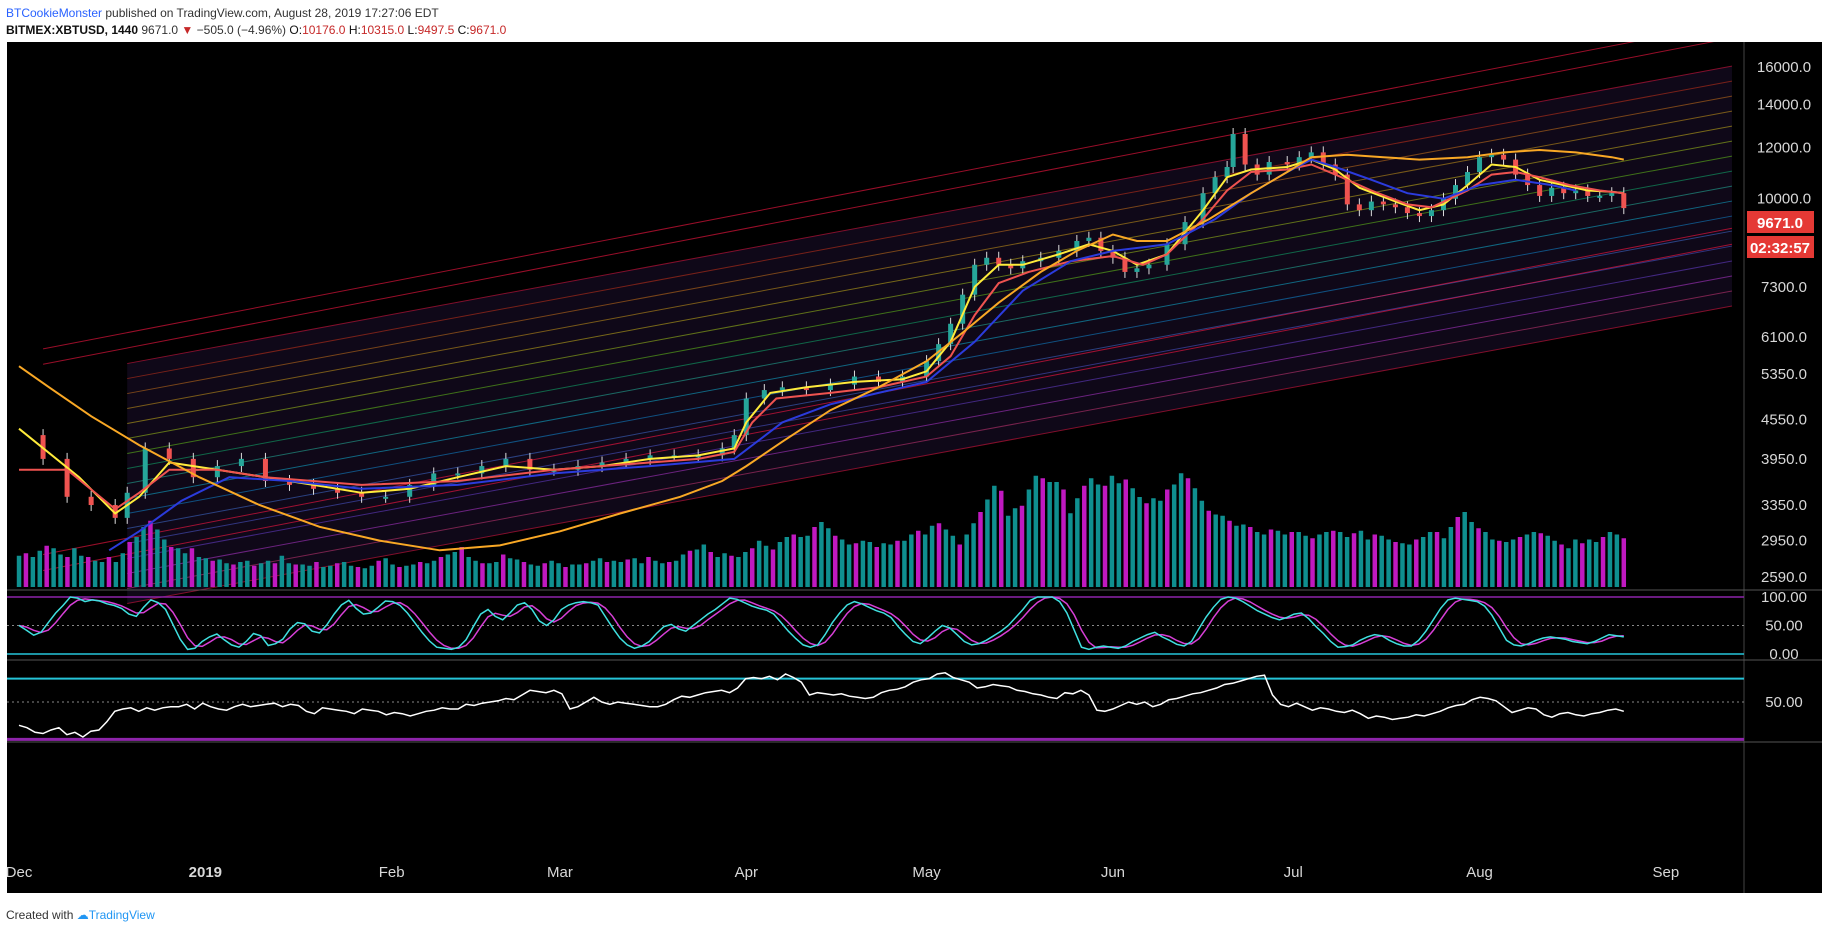 The height and width of the screenshot is (930, 1828). I want to click on time-tick-label: 2019, so click(205, 872).